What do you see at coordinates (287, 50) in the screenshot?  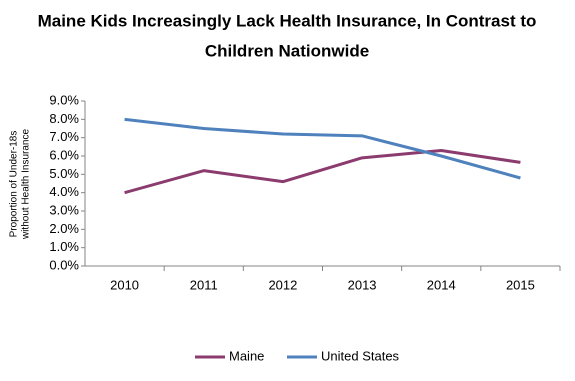 I see `chart-title: Children Nationwide` at bounding box center [287, 50].